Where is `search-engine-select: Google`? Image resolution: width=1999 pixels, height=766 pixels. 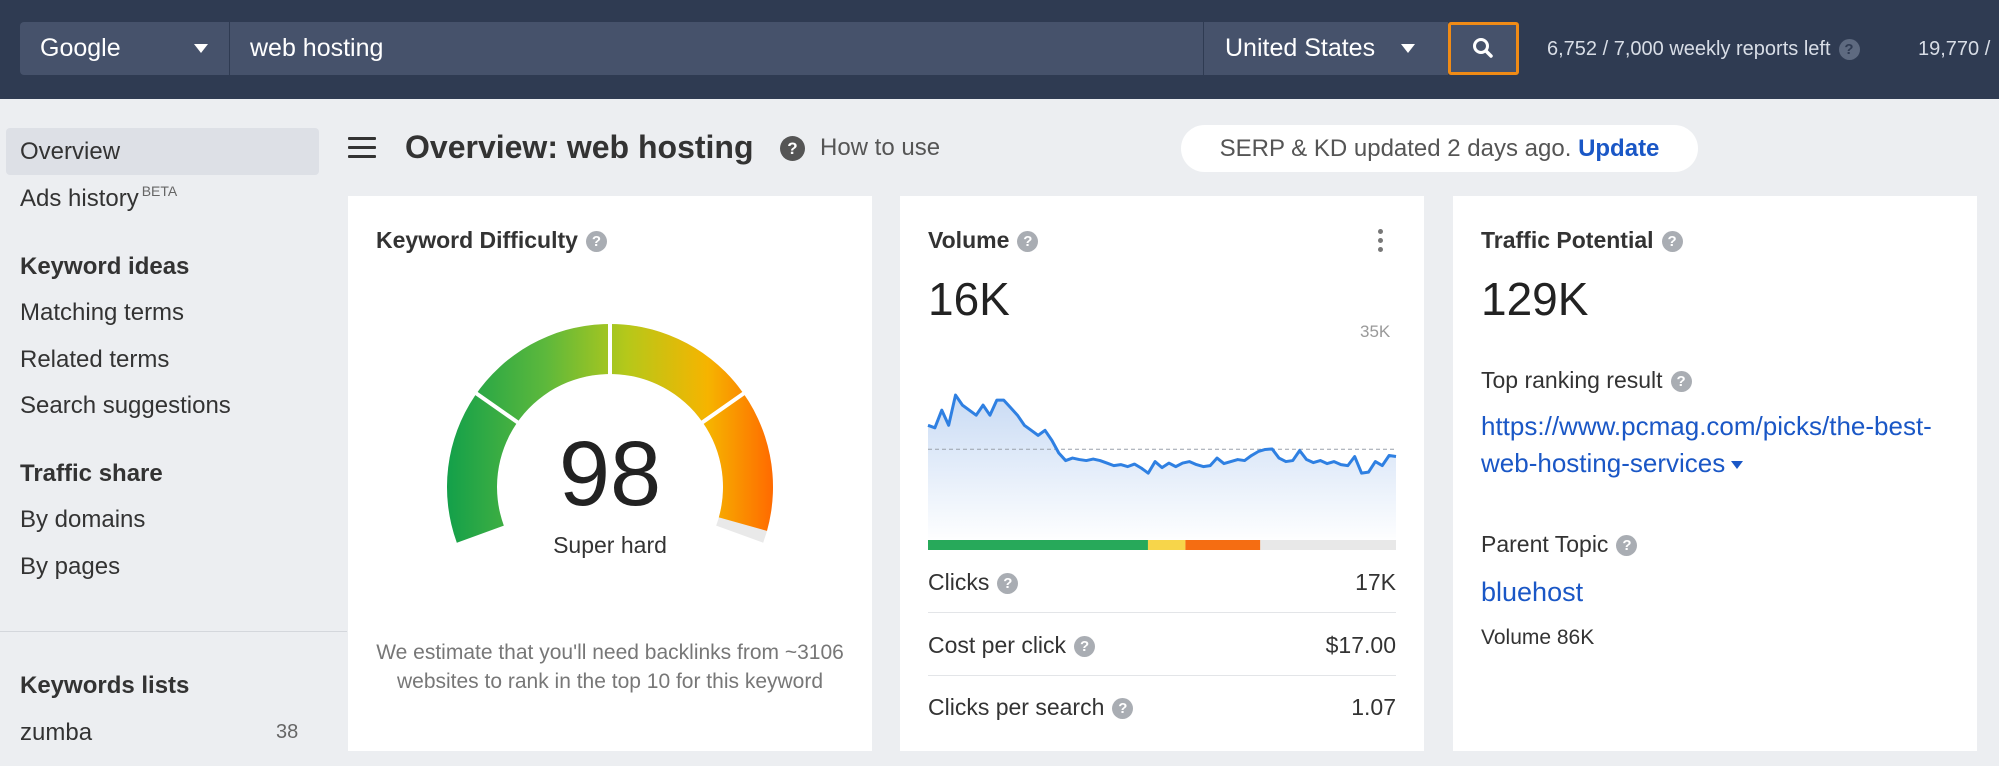 search-engine-select: Google is located at coordinates (124, 48).